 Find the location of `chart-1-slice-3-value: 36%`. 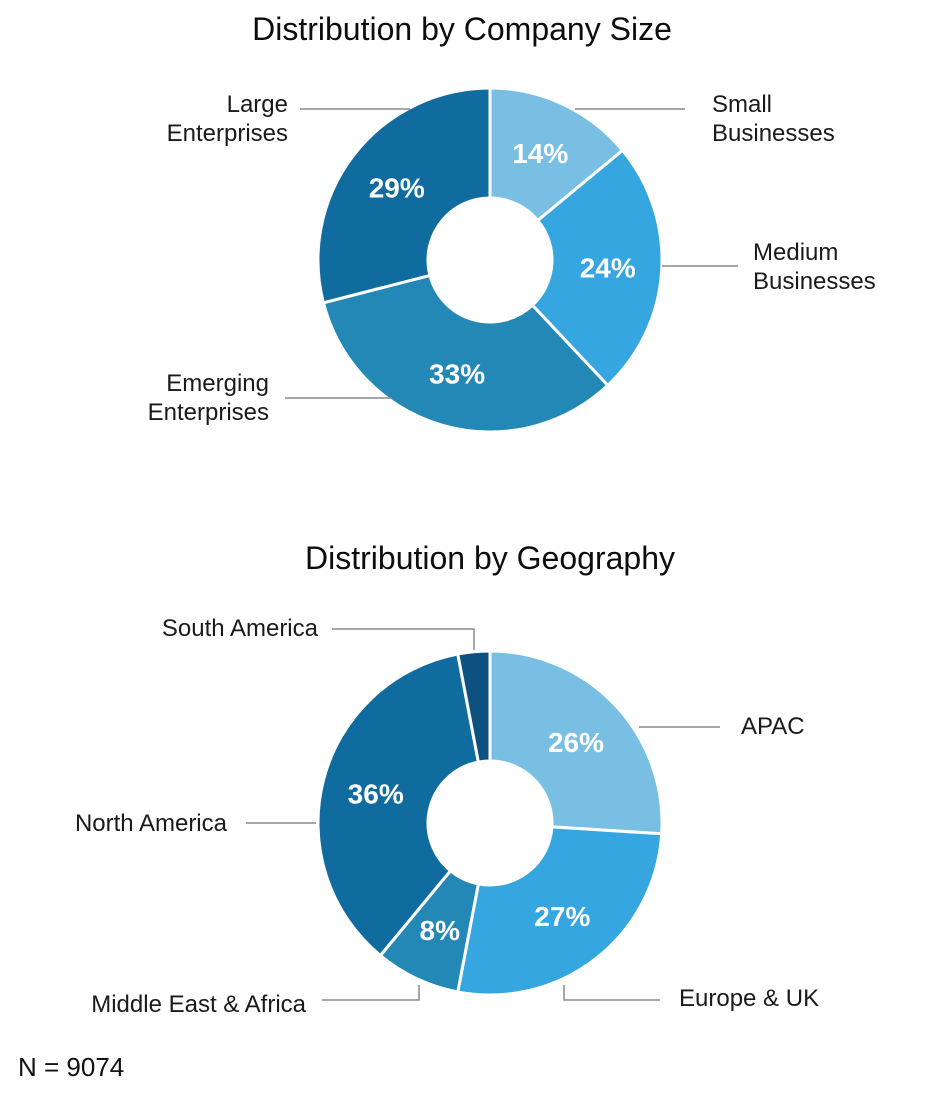

chart-1-slice-3-value: 36% is located at coordinates (376, 794).